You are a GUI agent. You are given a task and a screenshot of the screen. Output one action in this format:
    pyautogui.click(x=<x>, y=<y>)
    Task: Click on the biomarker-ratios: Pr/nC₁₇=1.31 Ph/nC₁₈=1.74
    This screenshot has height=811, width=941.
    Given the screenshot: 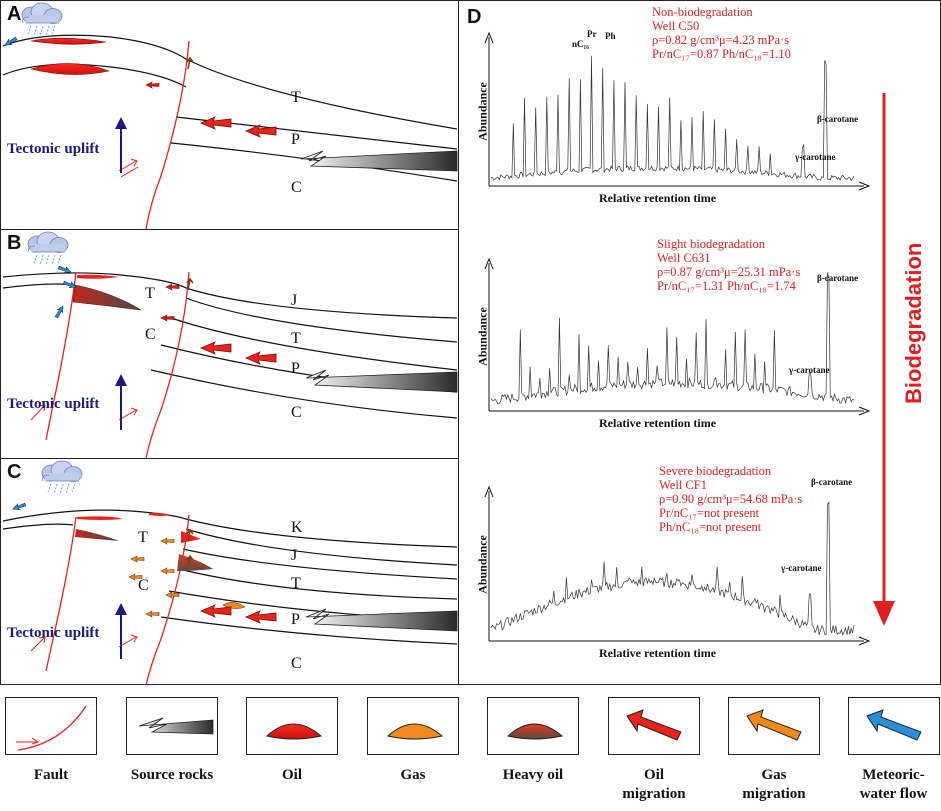 What is the action you would take?
    pyautogui.click(x=726, y=286)
    